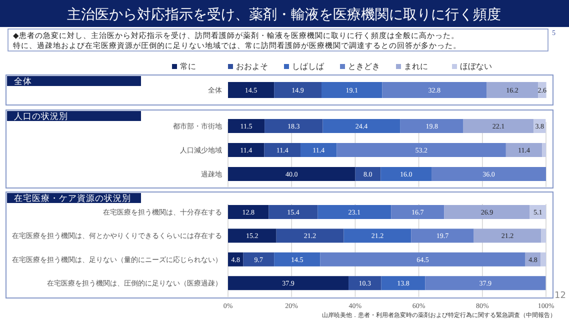  What do you see at coordinates (364, 66) in the screenshot?
I see `legend-label: ときどき` at bounding box center [364, 66].